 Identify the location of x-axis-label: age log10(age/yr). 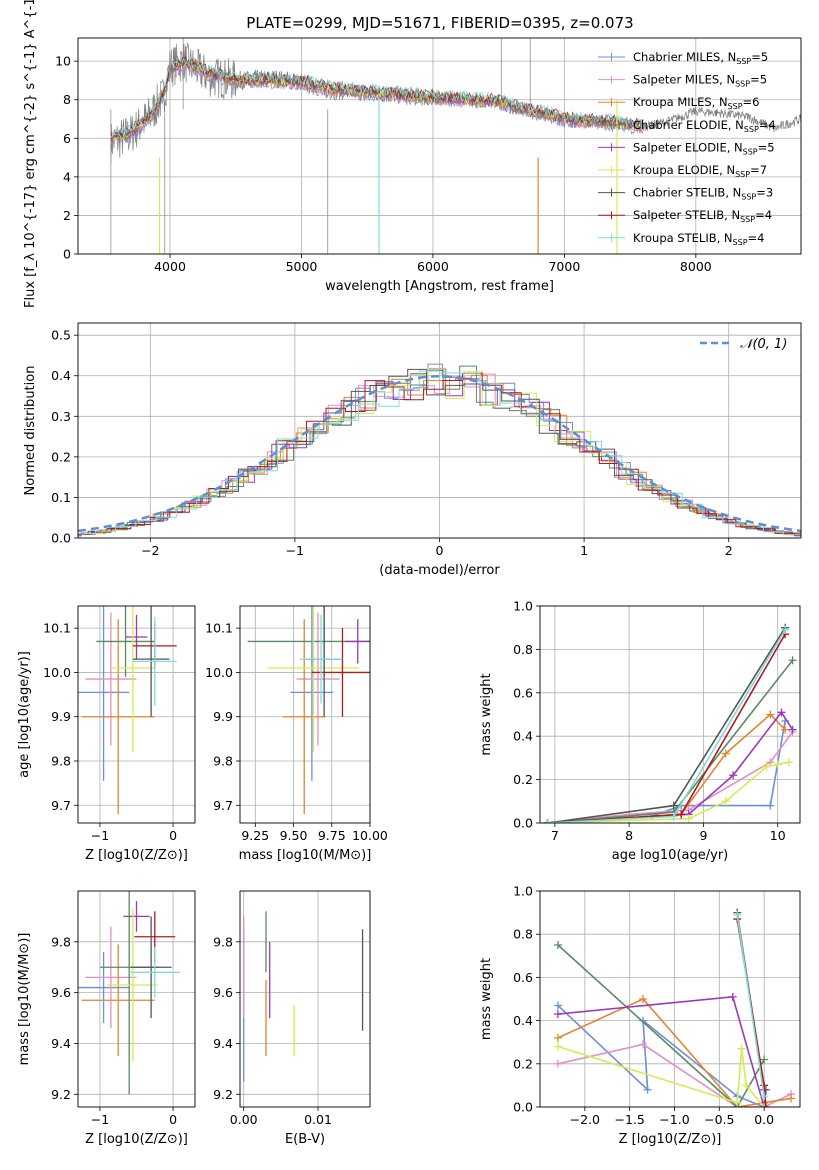
(670, 855).